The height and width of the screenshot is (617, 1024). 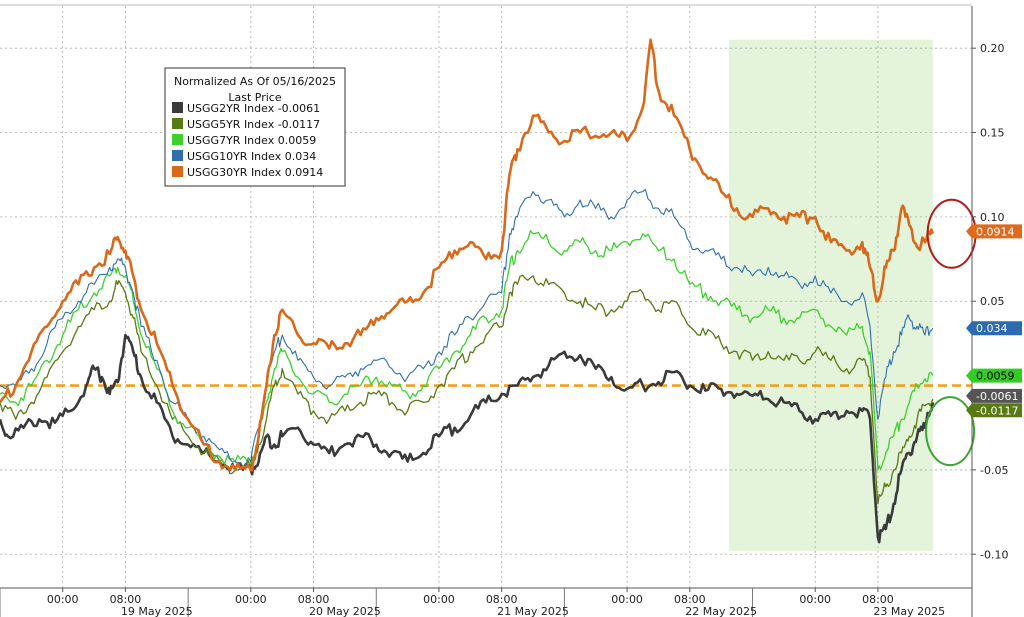 What do you see at coordinates (994, 554) in the screenshot?
I see `y-tick-label-5: -0.10` at bounding box center [994, 554].